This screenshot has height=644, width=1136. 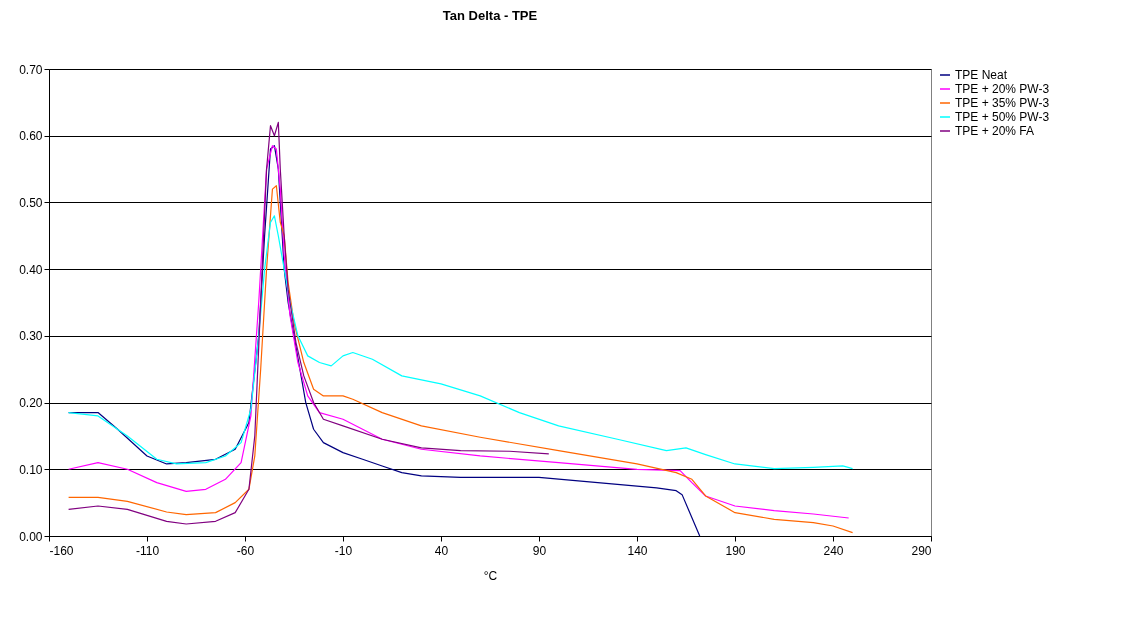 What do you see at coordinates (1002, 103) in the screenshot?
I see `legend-label: TPE + 35% PW-3` at bounding box center [1002, 103].